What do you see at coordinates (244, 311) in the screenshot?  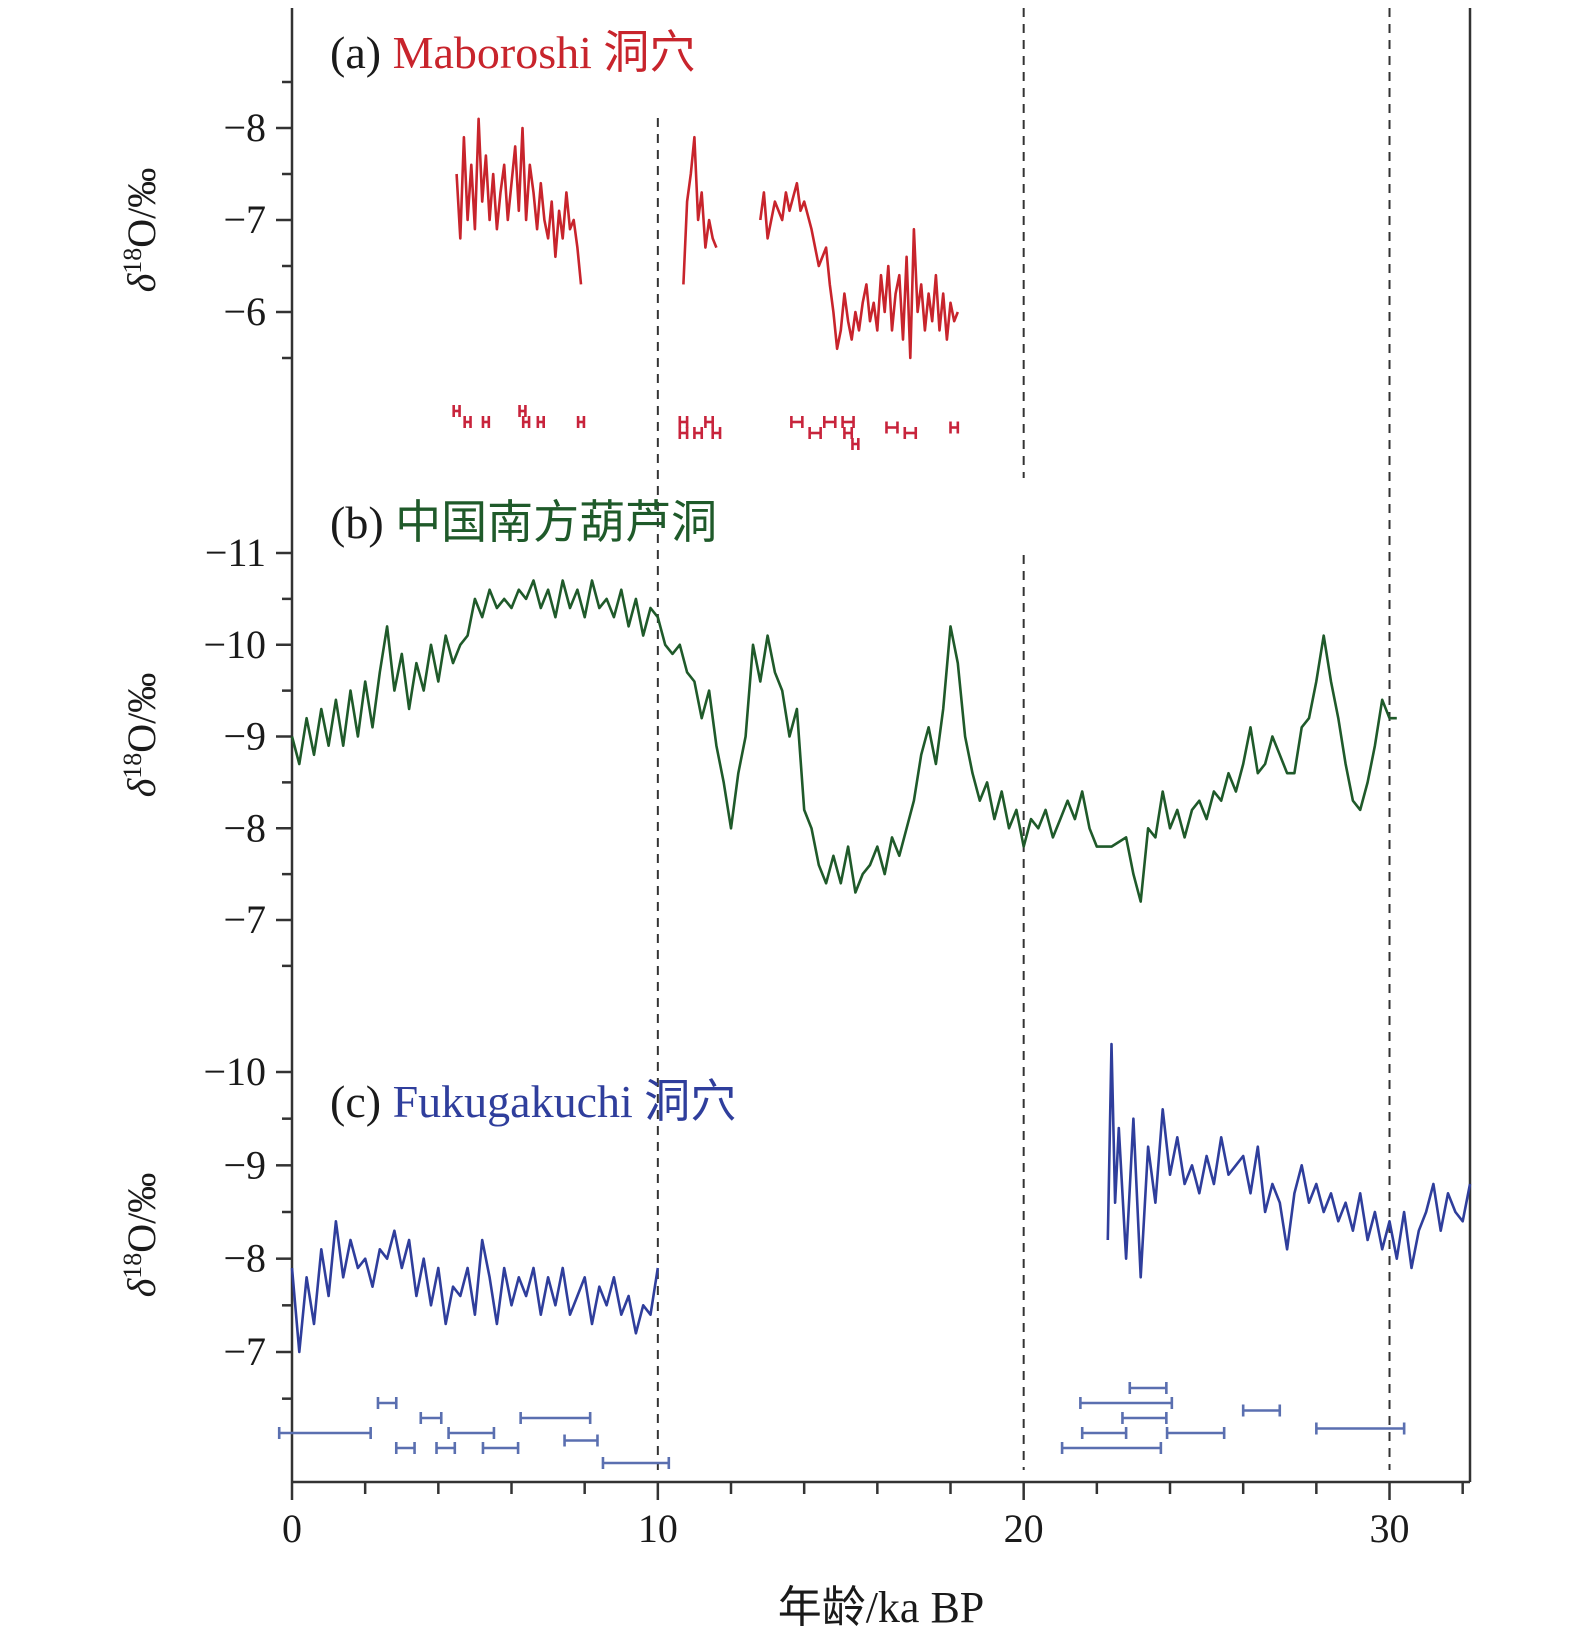 I see `y-tick-label: −6` at bounding box center [244, 311].